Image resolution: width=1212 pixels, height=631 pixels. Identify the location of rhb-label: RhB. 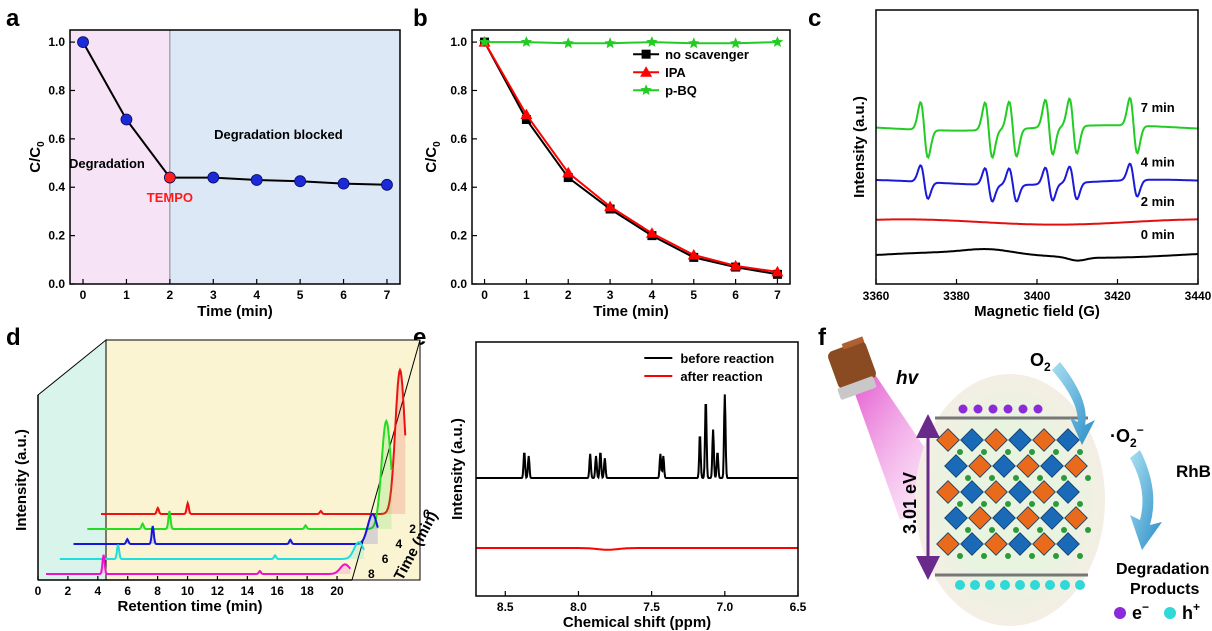
(1193, 471).